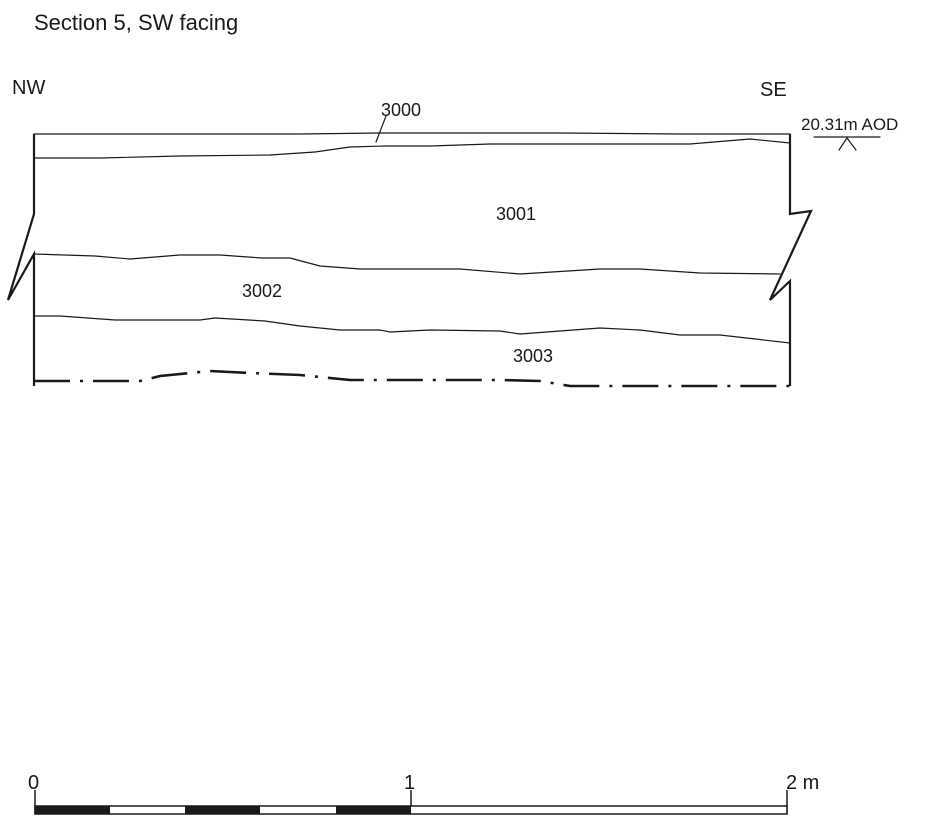 Image resolution: width=931 pixels, height=828 pixels. Describe the element at coordinates (136, 22) in the screenshot. I see `section-title: Section 5, SW facing` at that location.